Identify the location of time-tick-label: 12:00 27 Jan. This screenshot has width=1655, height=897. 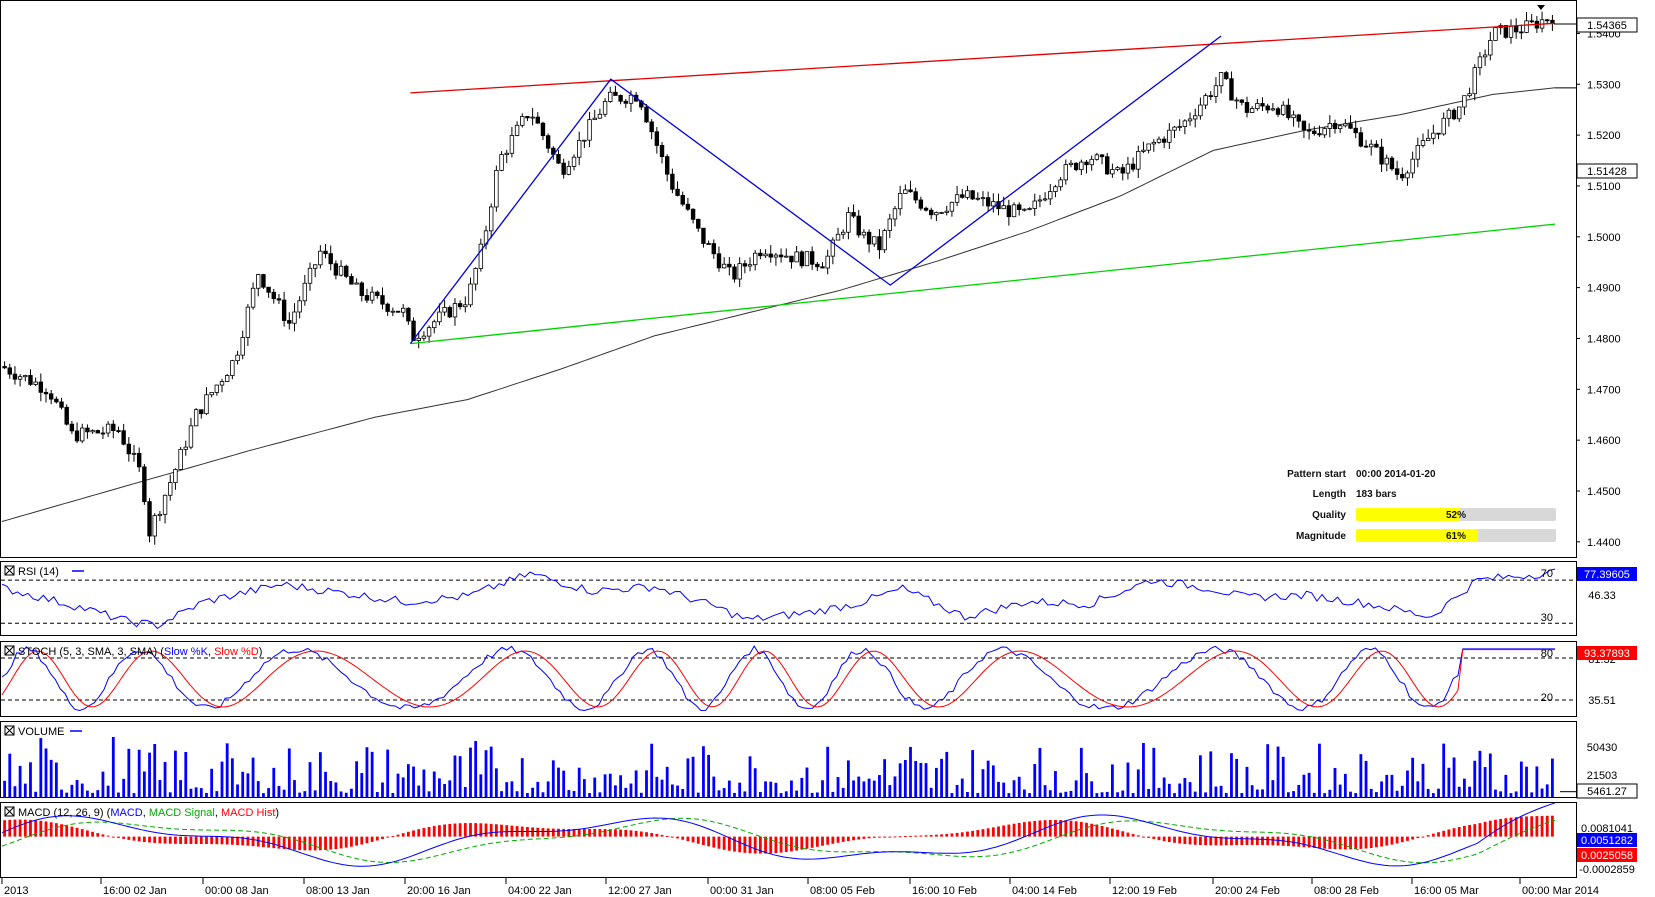
(640, 891).